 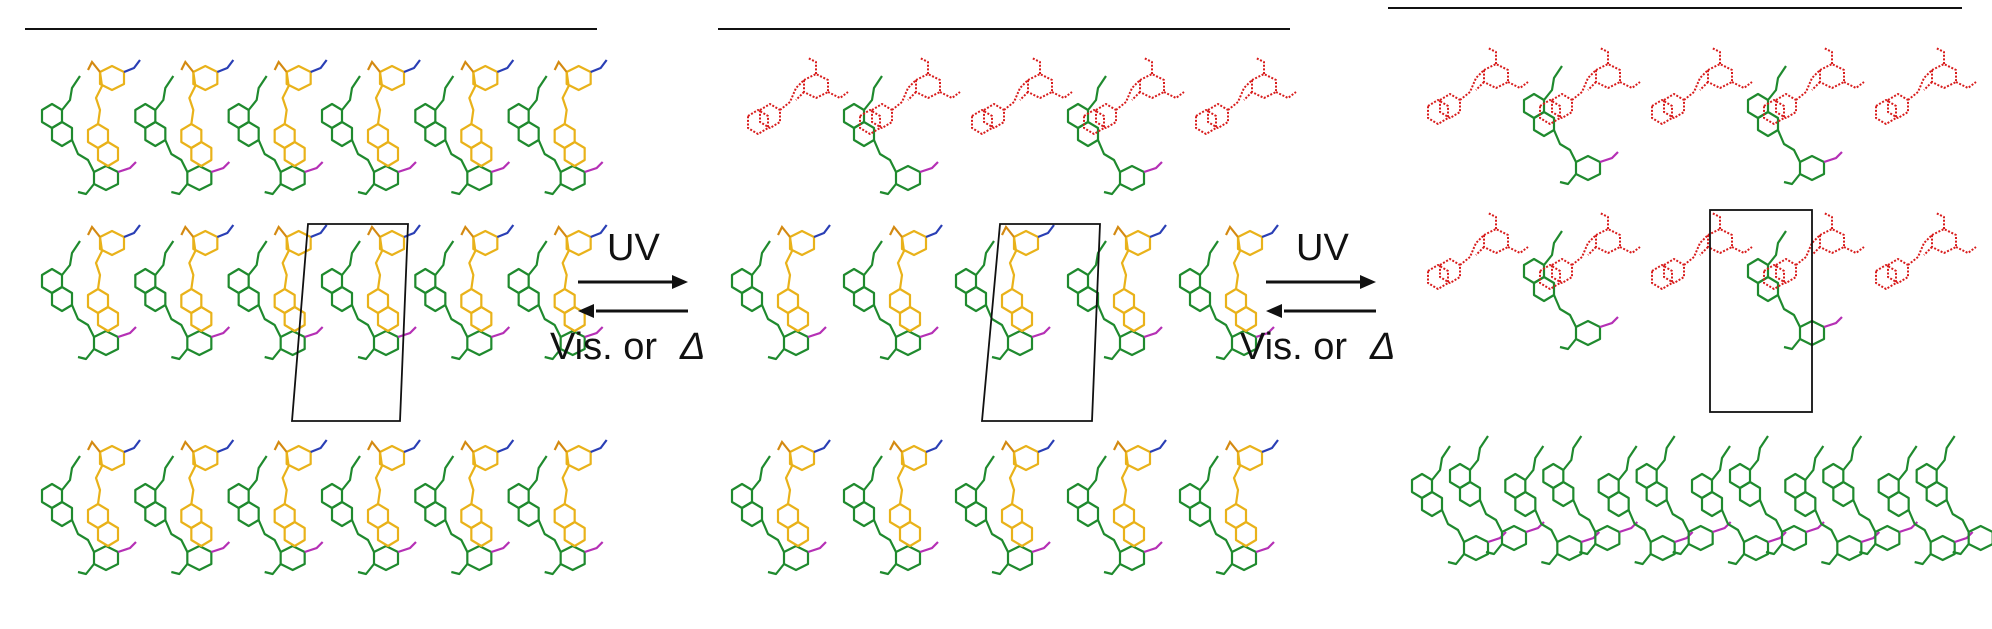 I want to click on arrow-2-reverse-symbol: Δ, so click(x=1382, y=347).